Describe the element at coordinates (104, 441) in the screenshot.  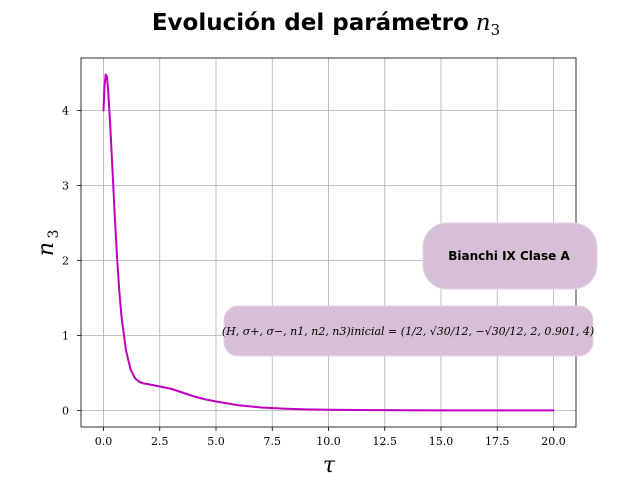
I see `x-tick-label: 0.0` at that location.